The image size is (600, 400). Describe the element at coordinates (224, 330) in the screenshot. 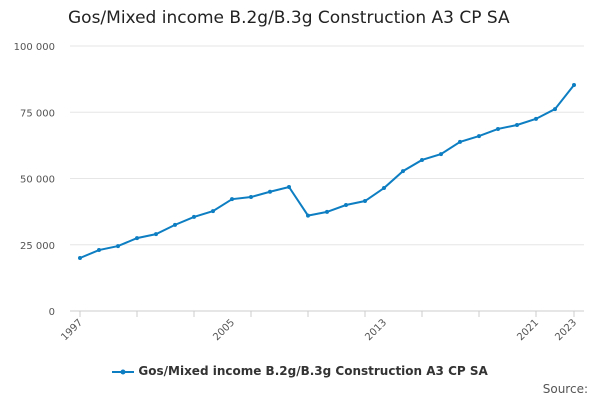

I see `x-tick-label: 2005` at that location.